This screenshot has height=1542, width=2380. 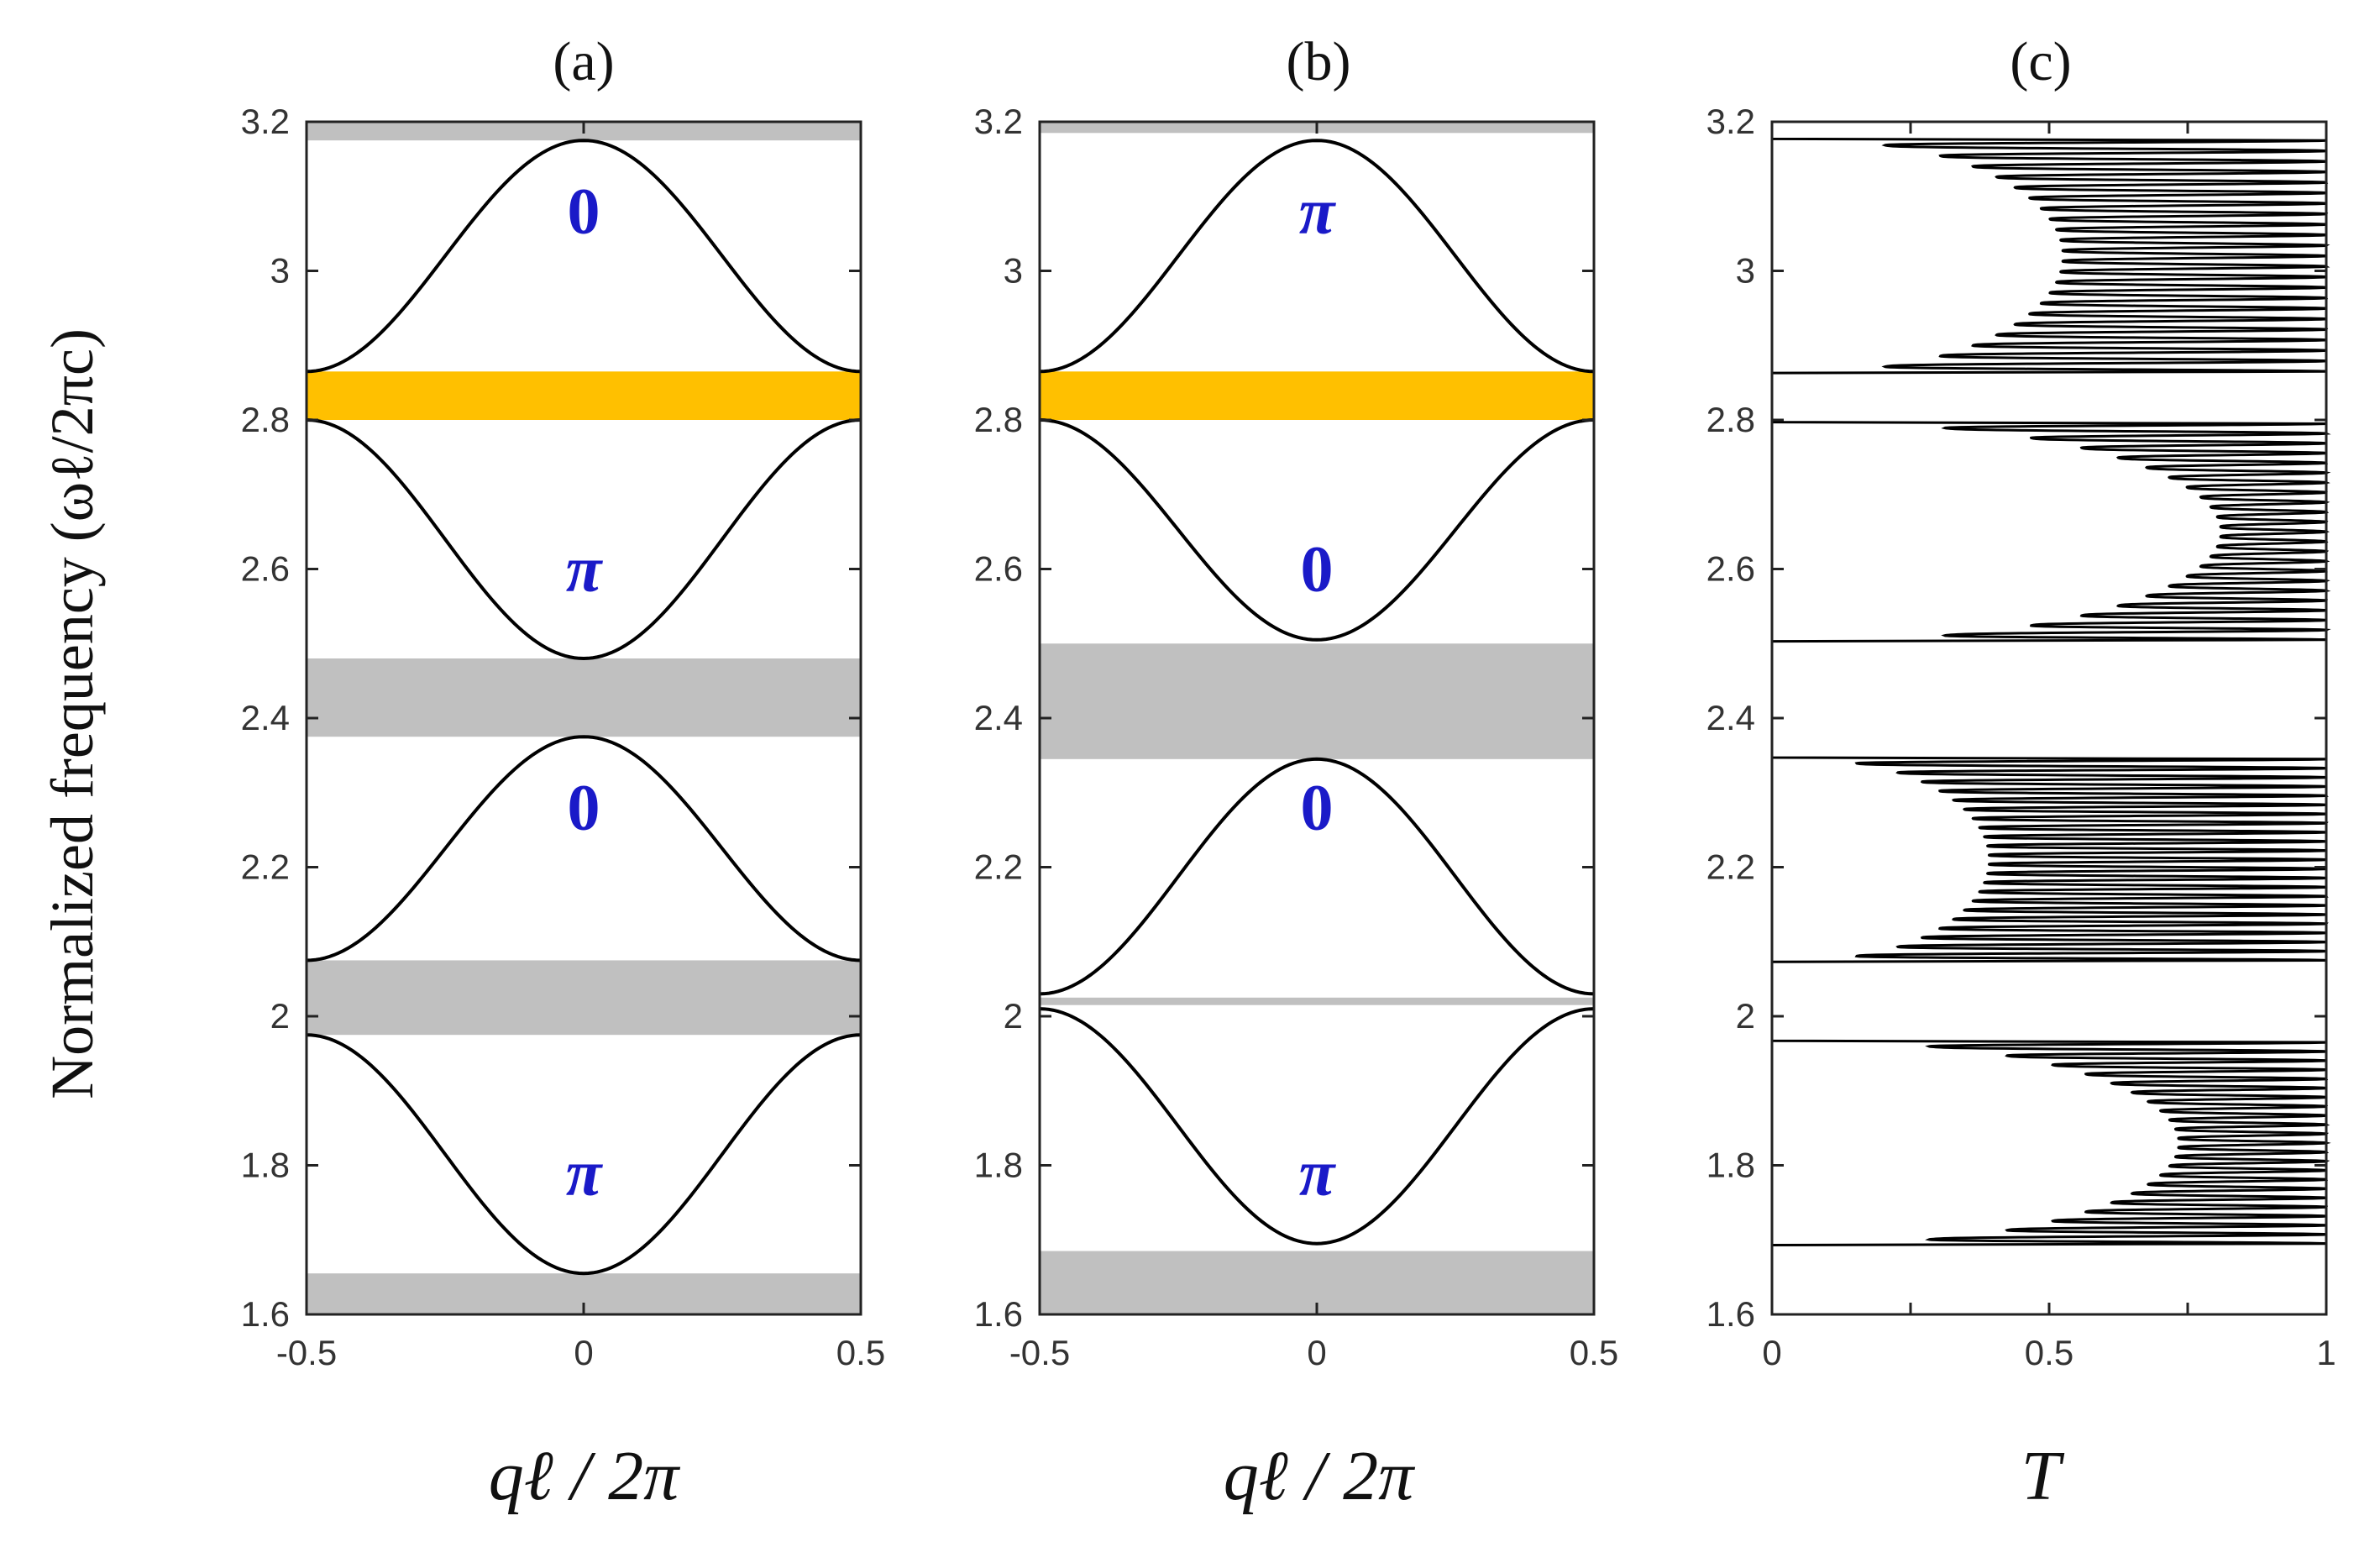 What do you see at coordinates (1731, 1314) in the screenshot?
I see `panel-c-y-tick-label-0: 1.6` at bounding box center [1731, 1314].